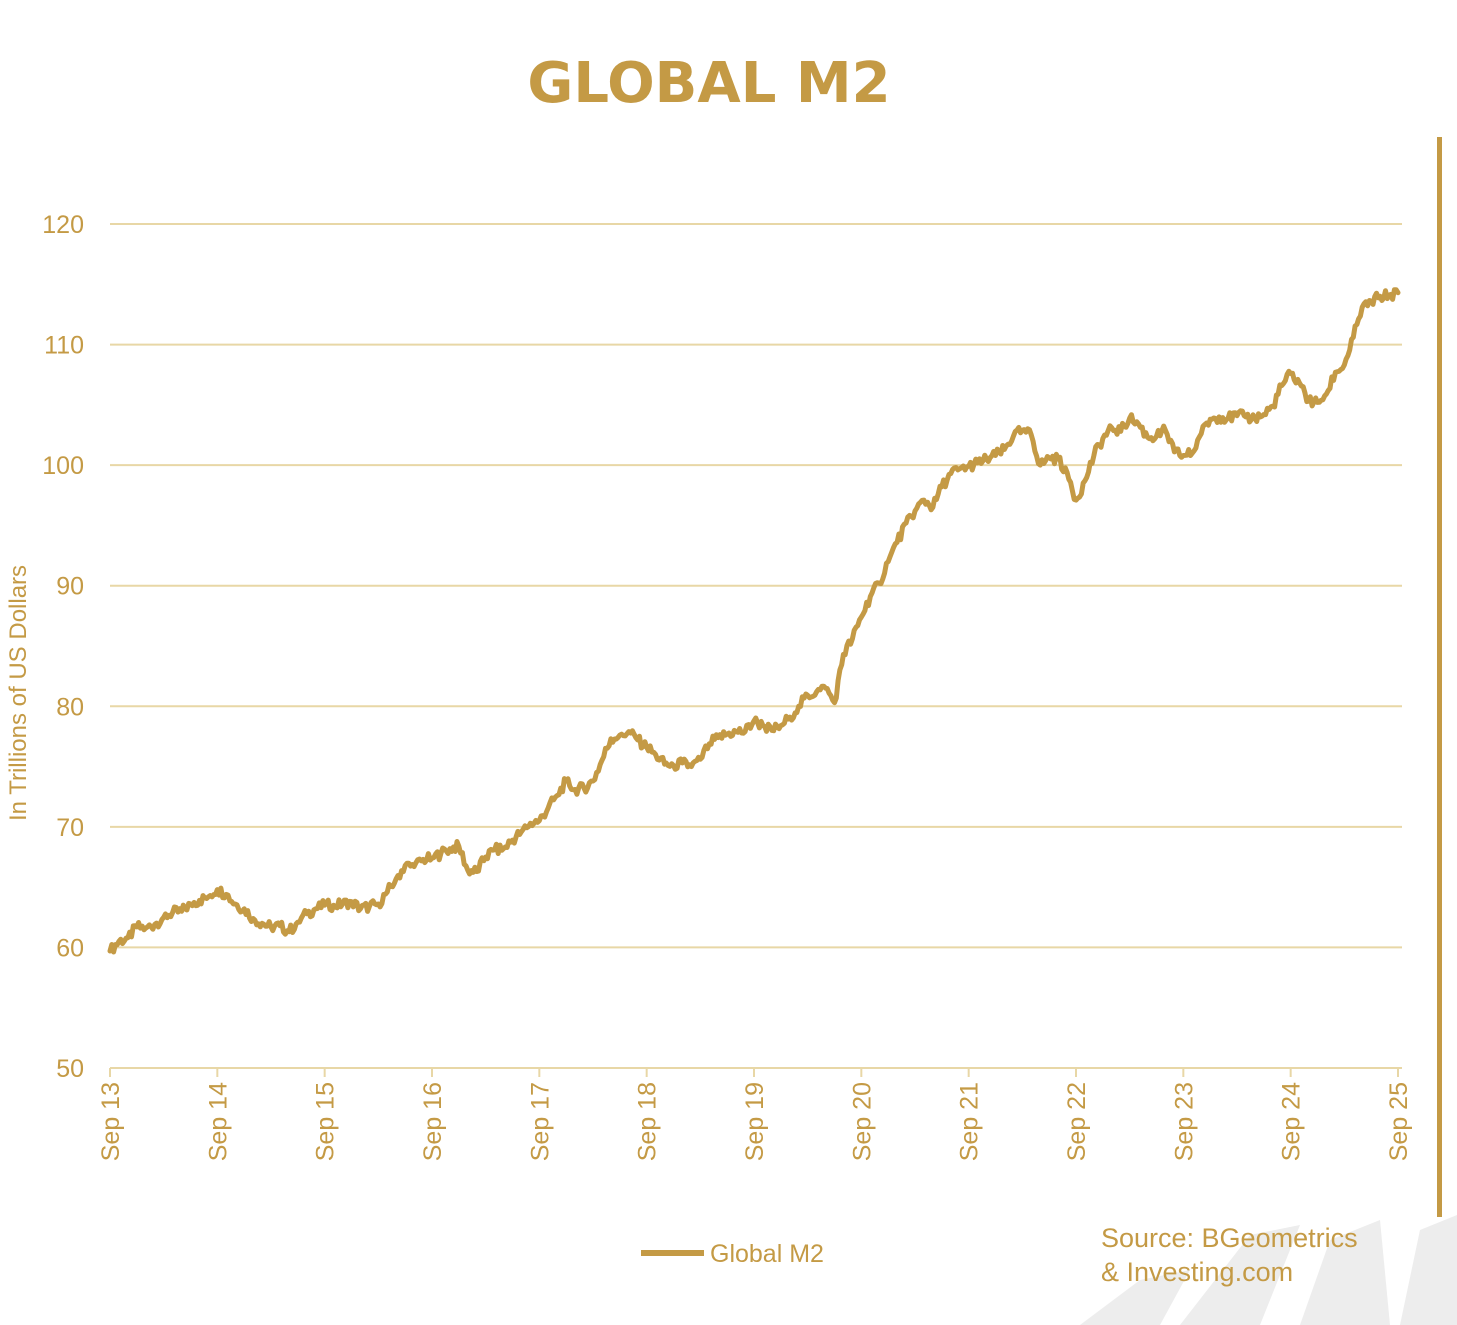  Describe the element at coordinates (70, 828) in the screenshot. I see `y-tick-label: 70` at that location.